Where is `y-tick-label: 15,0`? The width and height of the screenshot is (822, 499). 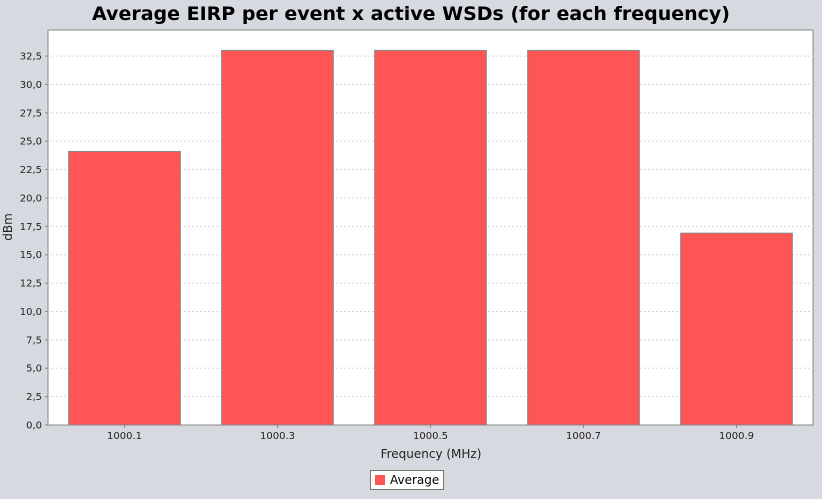
y-tick-label: 15,0 is located at coordinates (31, 255).